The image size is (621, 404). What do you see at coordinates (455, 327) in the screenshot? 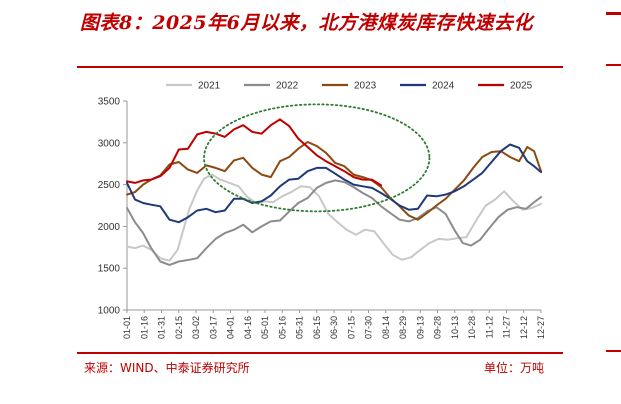
I see `x-tick-label: 10-13` at bounding box center [455, 327].